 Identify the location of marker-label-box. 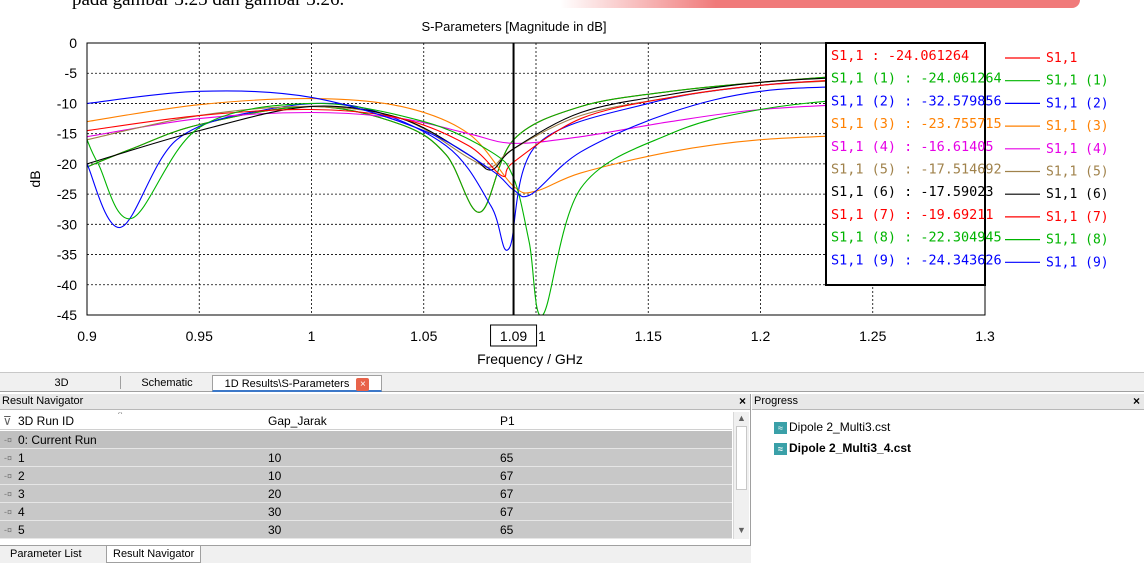
(514, 335).